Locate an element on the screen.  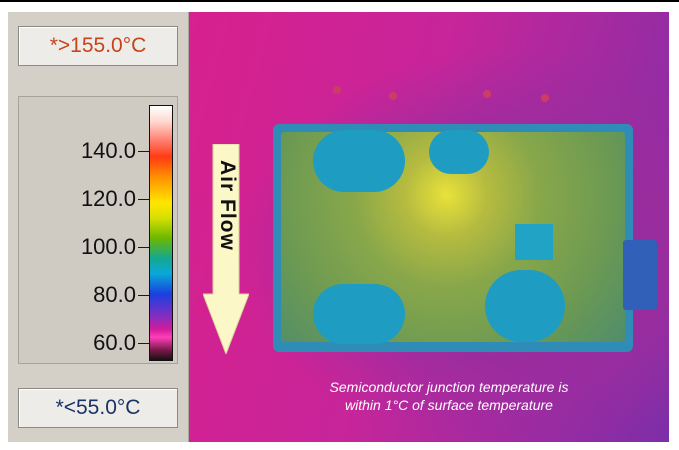
scale-tick-label: 100.0 is located at coordinates (108, 246).